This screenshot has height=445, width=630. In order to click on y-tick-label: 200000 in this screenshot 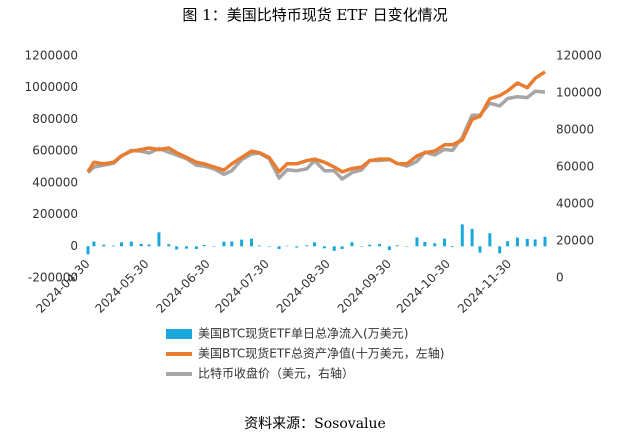, I will do `click(55, 214)`.